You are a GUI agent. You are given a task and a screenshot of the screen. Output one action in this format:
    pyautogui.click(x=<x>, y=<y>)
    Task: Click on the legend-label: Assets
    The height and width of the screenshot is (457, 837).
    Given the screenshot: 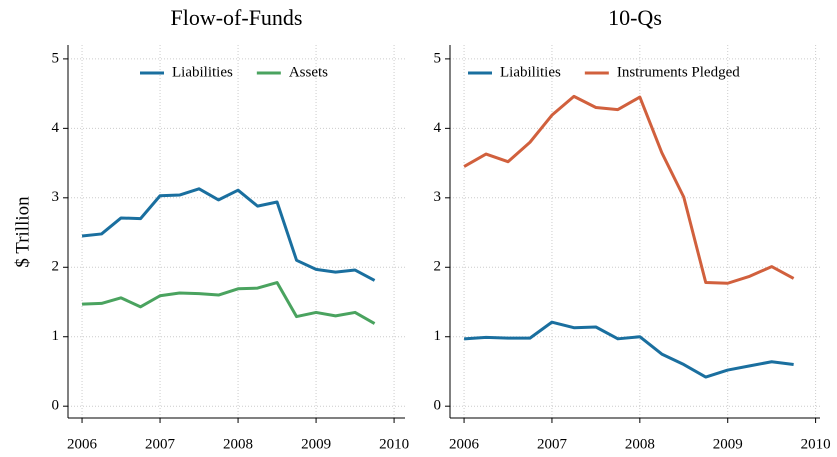 What is the action you would take?
    pyautogui.click(x=308, y=72)
    